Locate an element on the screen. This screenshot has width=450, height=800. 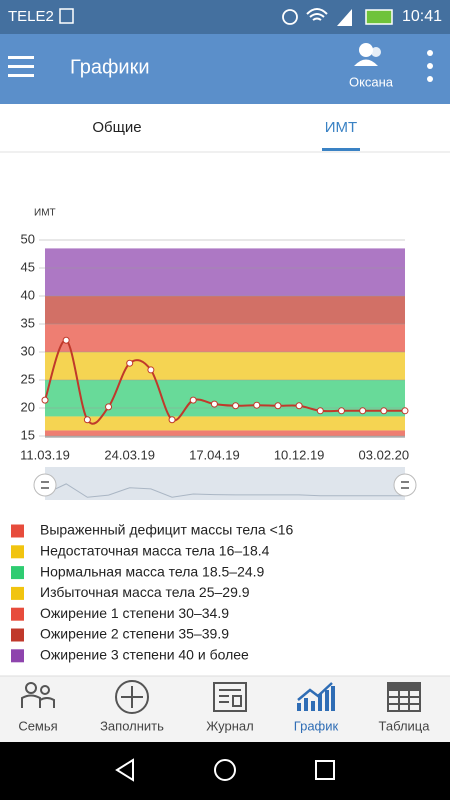
nav-label: Журнал is located at coordinates (229, 725).